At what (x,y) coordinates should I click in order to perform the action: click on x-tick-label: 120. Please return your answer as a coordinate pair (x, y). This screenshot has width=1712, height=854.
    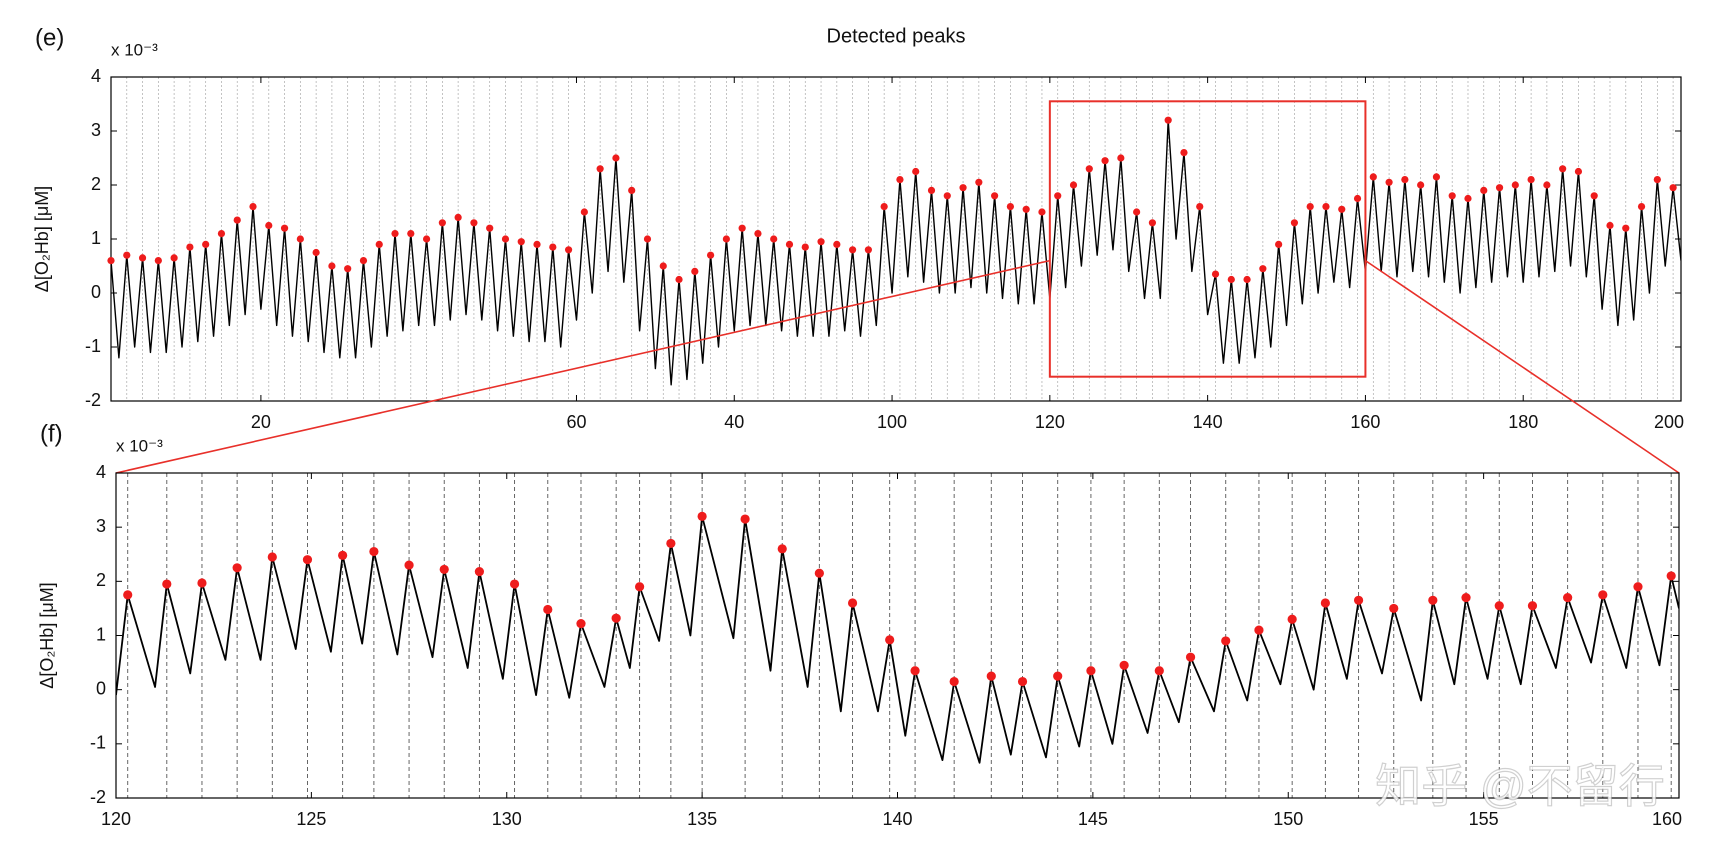
    Looking at the image, I should click on (116, 819).